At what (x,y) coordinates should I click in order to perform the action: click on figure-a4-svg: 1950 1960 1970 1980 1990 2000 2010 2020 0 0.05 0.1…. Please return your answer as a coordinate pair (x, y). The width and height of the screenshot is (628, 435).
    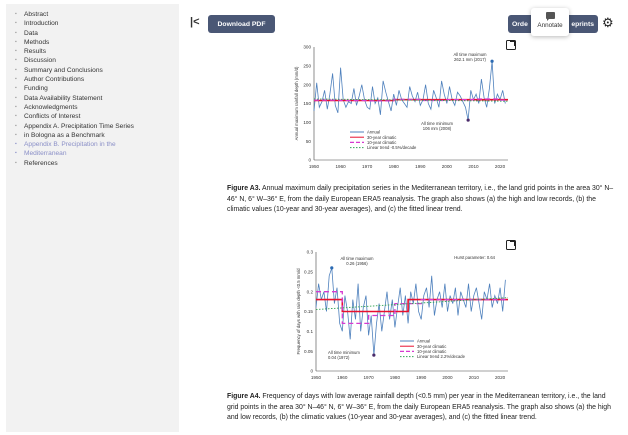
    Looking at the image, I should click on (402, 315).